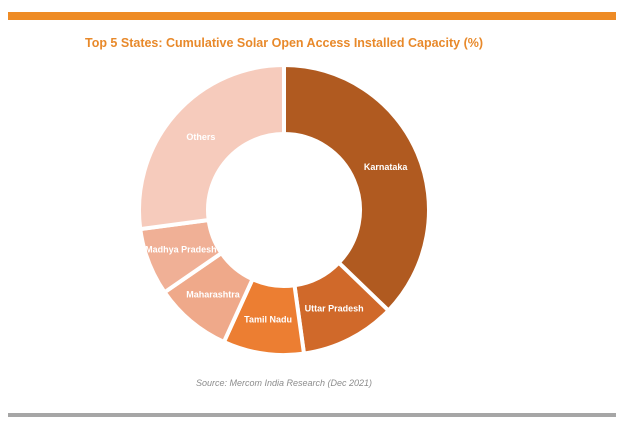 This screenshot has width=639, height=432. I want to click on data-label: Maharashtra, so click(213, 295).